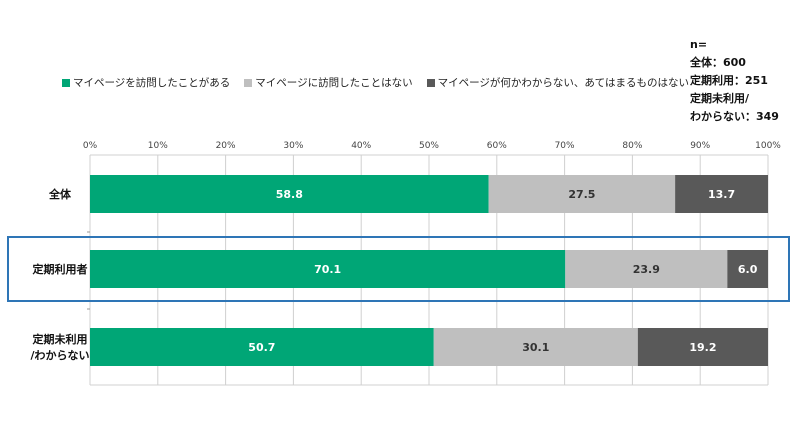 The width and height of the screenshot is (800, 440). What do you see at coordinates (248, 82) in the screenshot?
I see `legend-swatch-not-visited` at bounding box center [248, 82].